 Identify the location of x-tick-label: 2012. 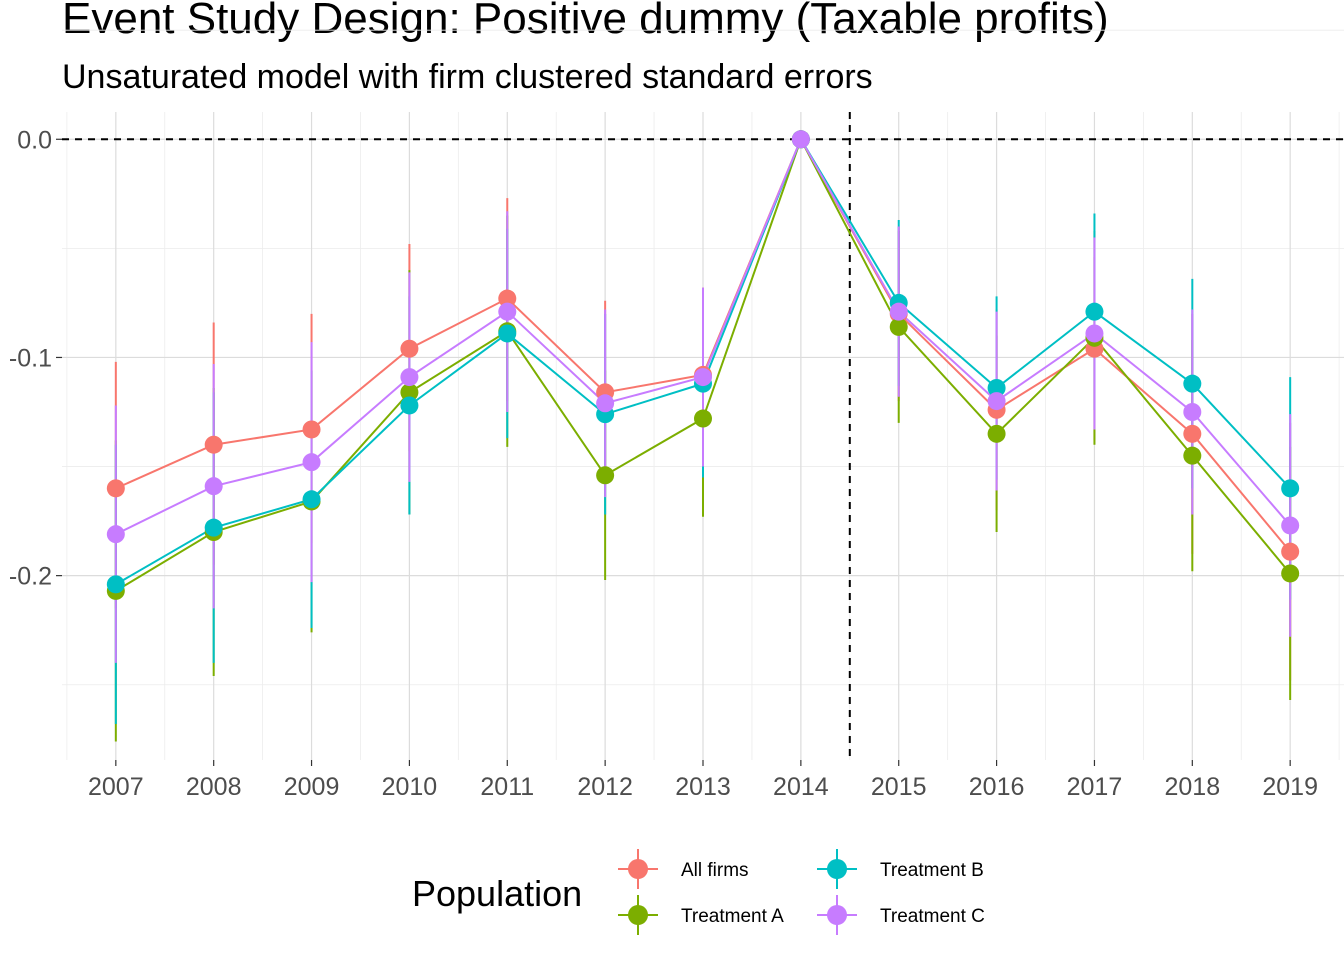
(605, 787).